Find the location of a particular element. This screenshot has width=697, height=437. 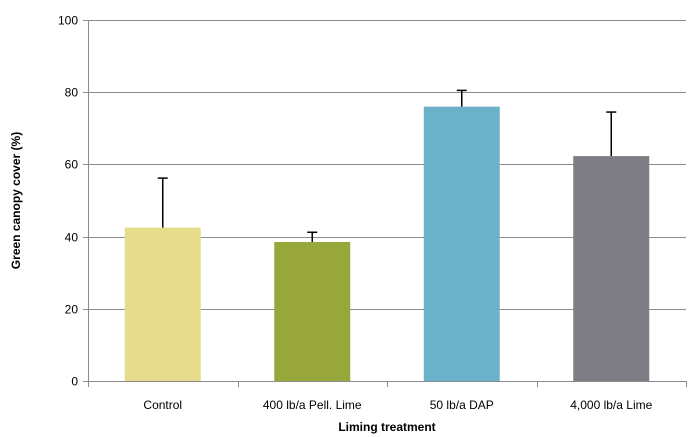

y-tick-label: 60 is located at coordinates (72, 165).